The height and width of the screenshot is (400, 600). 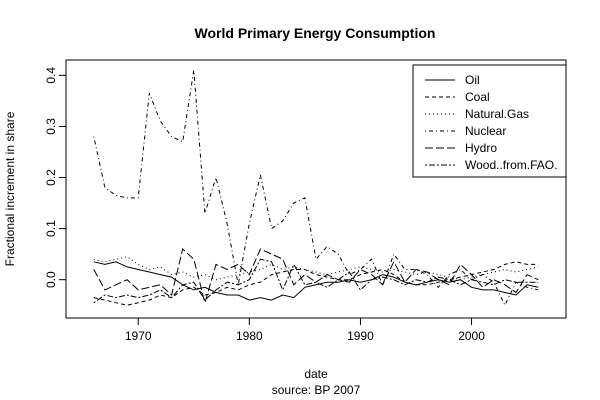 What do you see at coordinates (485, 131) in the screenshot?
I see `legend-label: Nuclear` at bounding box center [485, 131].